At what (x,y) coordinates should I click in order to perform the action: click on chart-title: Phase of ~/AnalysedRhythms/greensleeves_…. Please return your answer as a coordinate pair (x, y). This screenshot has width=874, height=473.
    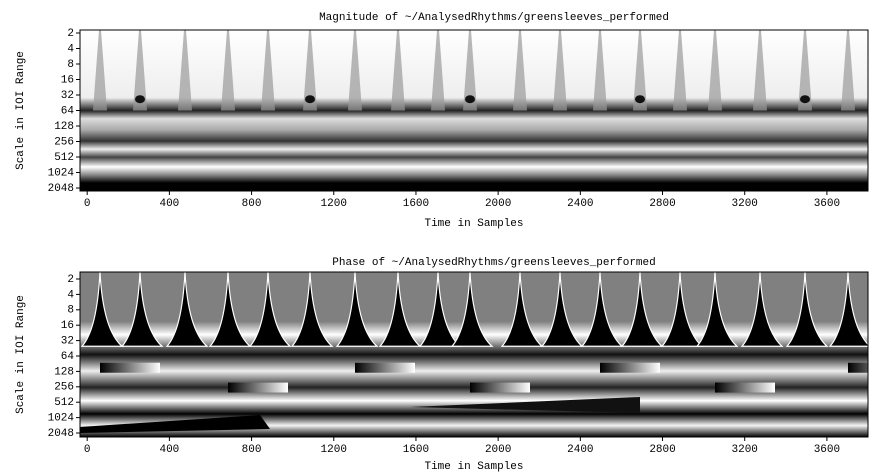
    Looking at the image, I should click on (493, 263).